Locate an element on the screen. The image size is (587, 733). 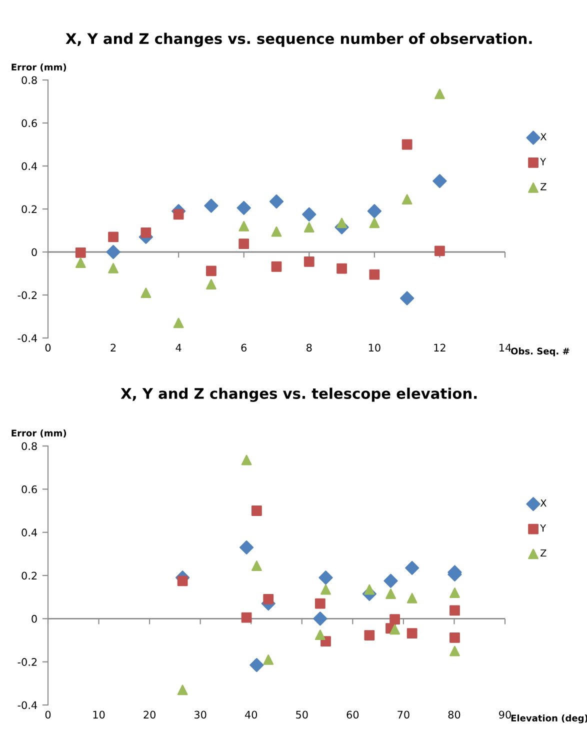
x-tick-label: 14 is located at coordinates (506, 348).